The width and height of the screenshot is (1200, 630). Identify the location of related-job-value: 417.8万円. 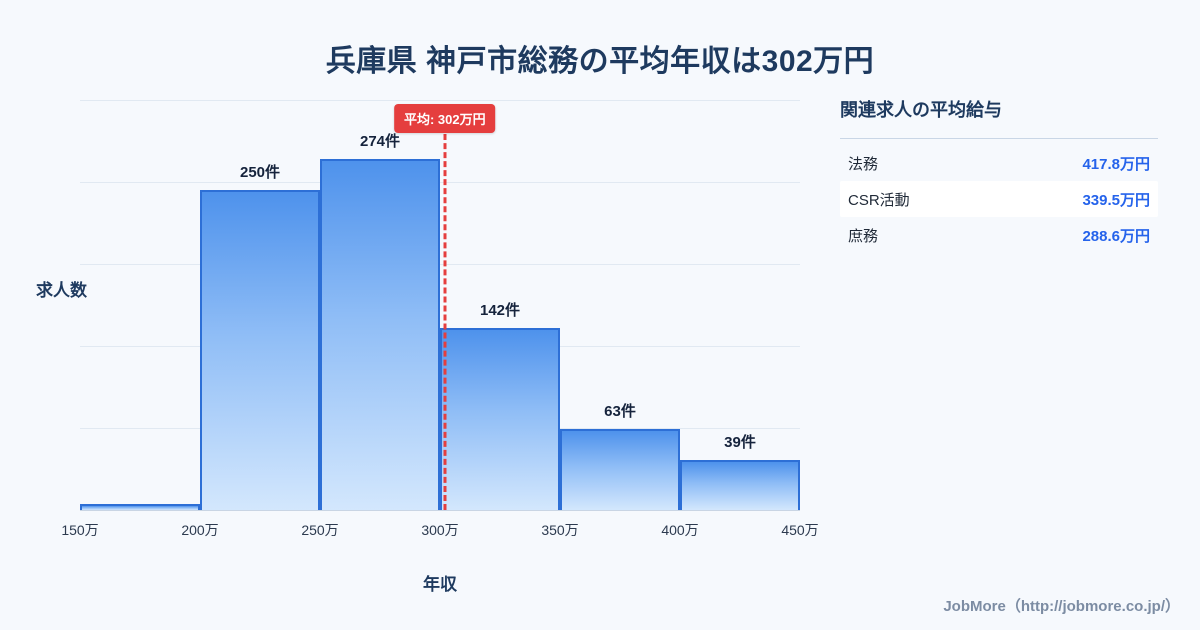
(1116, 164).